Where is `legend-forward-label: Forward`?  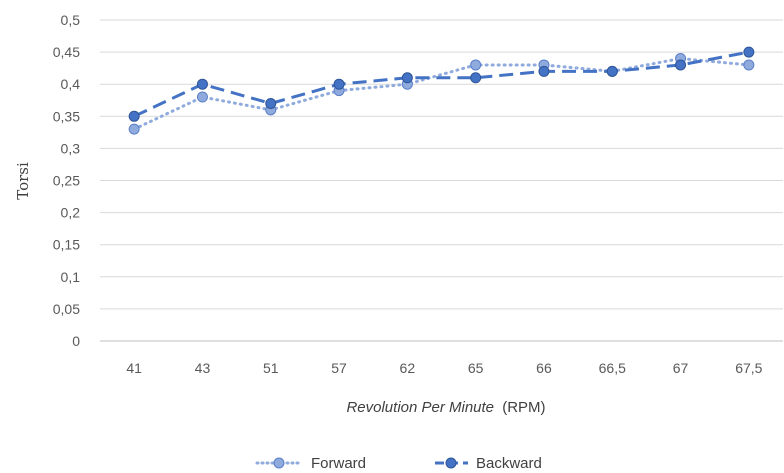
legend-forward-label: Forward is located at coordinates (338, 463).